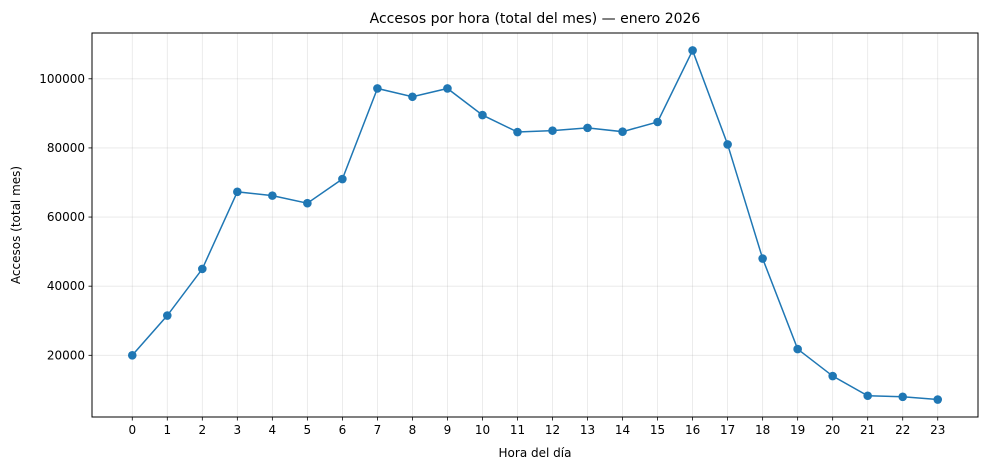 The height and width of the screenshot is (470, 989). What do you see at coordinates (657, 430) in the screenshot?
I see `x-tick-label: 15` at bounding box center [657, 430].